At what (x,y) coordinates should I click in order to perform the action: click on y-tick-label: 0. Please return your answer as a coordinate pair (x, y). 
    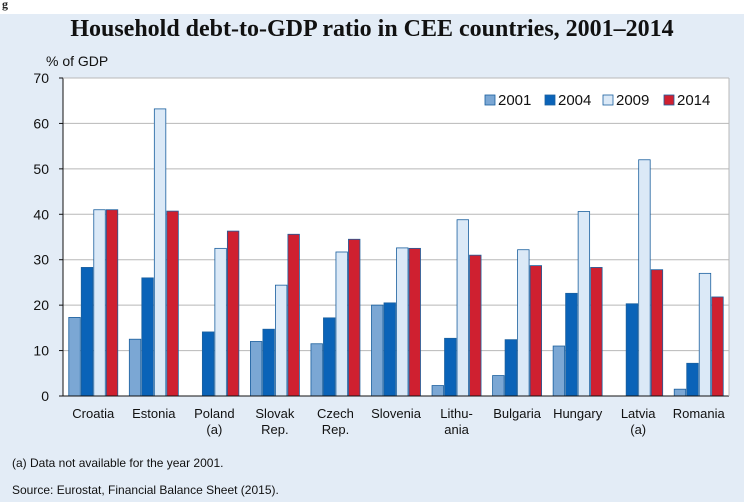
    Looking at the image, I should click on (45, 396).